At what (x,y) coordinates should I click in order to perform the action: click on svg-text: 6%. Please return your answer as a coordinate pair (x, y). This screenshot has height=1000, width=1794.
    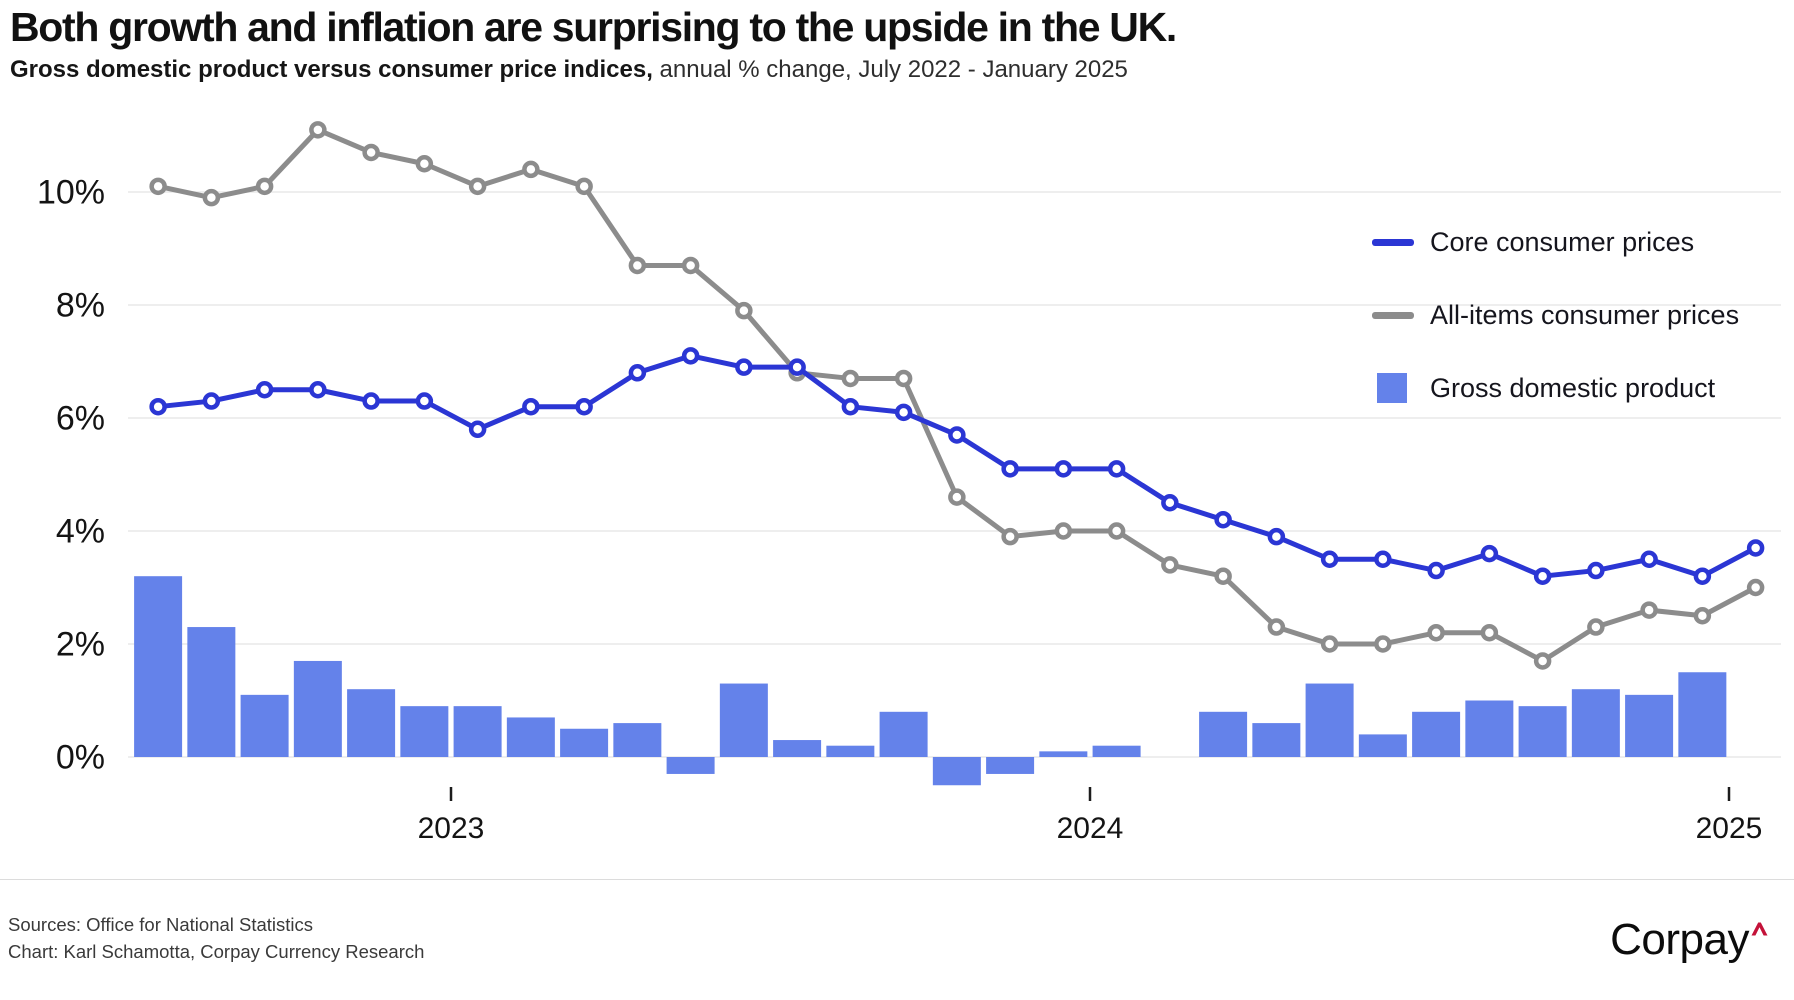
    Looking at the image, I should click on (80, 419).